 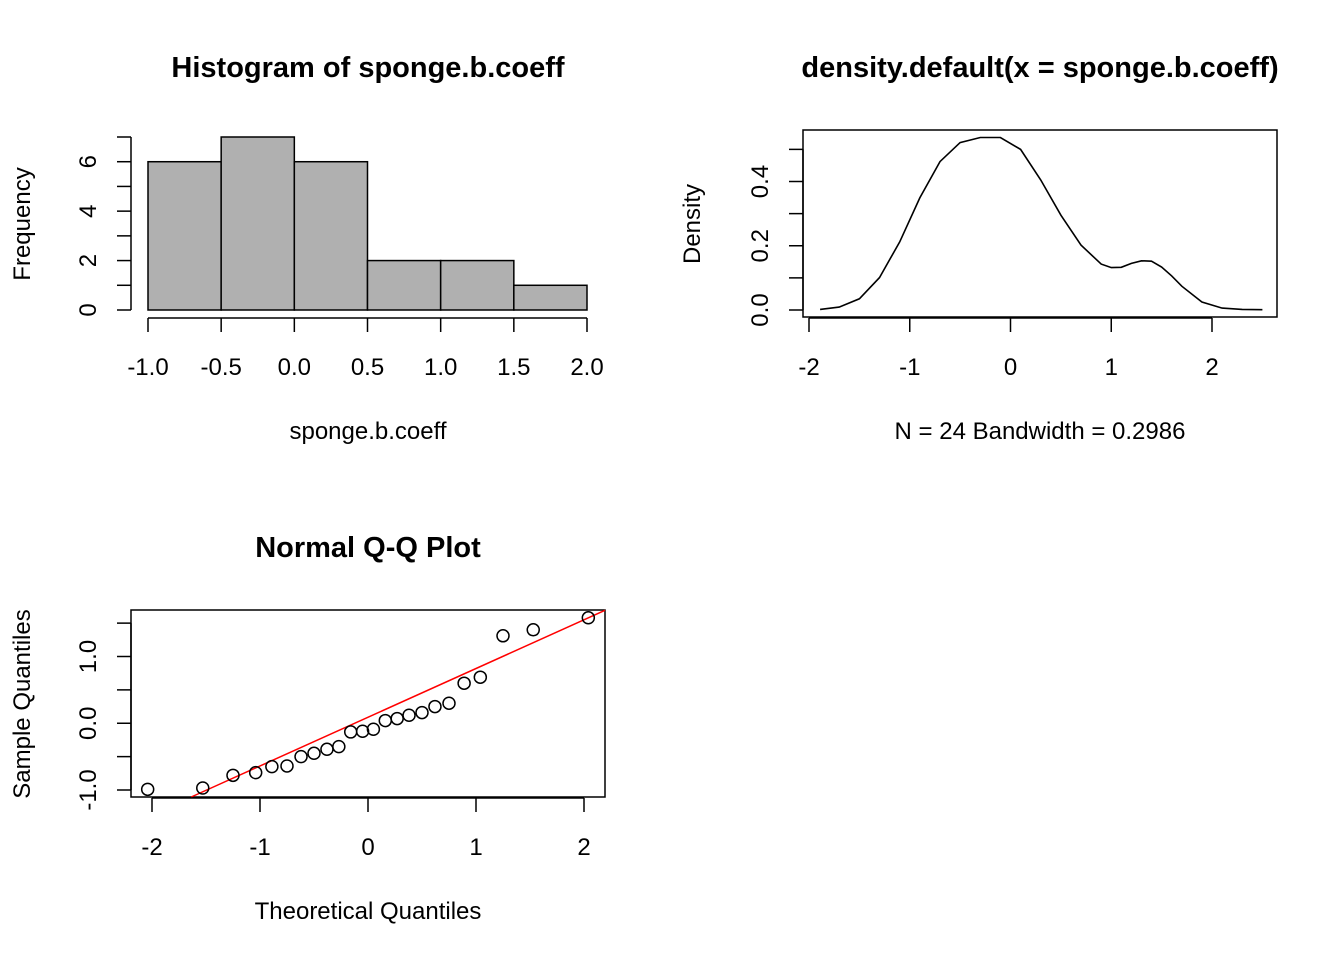 I want to click on qq-x-tick-label: 0, so click(x=367, y=847).